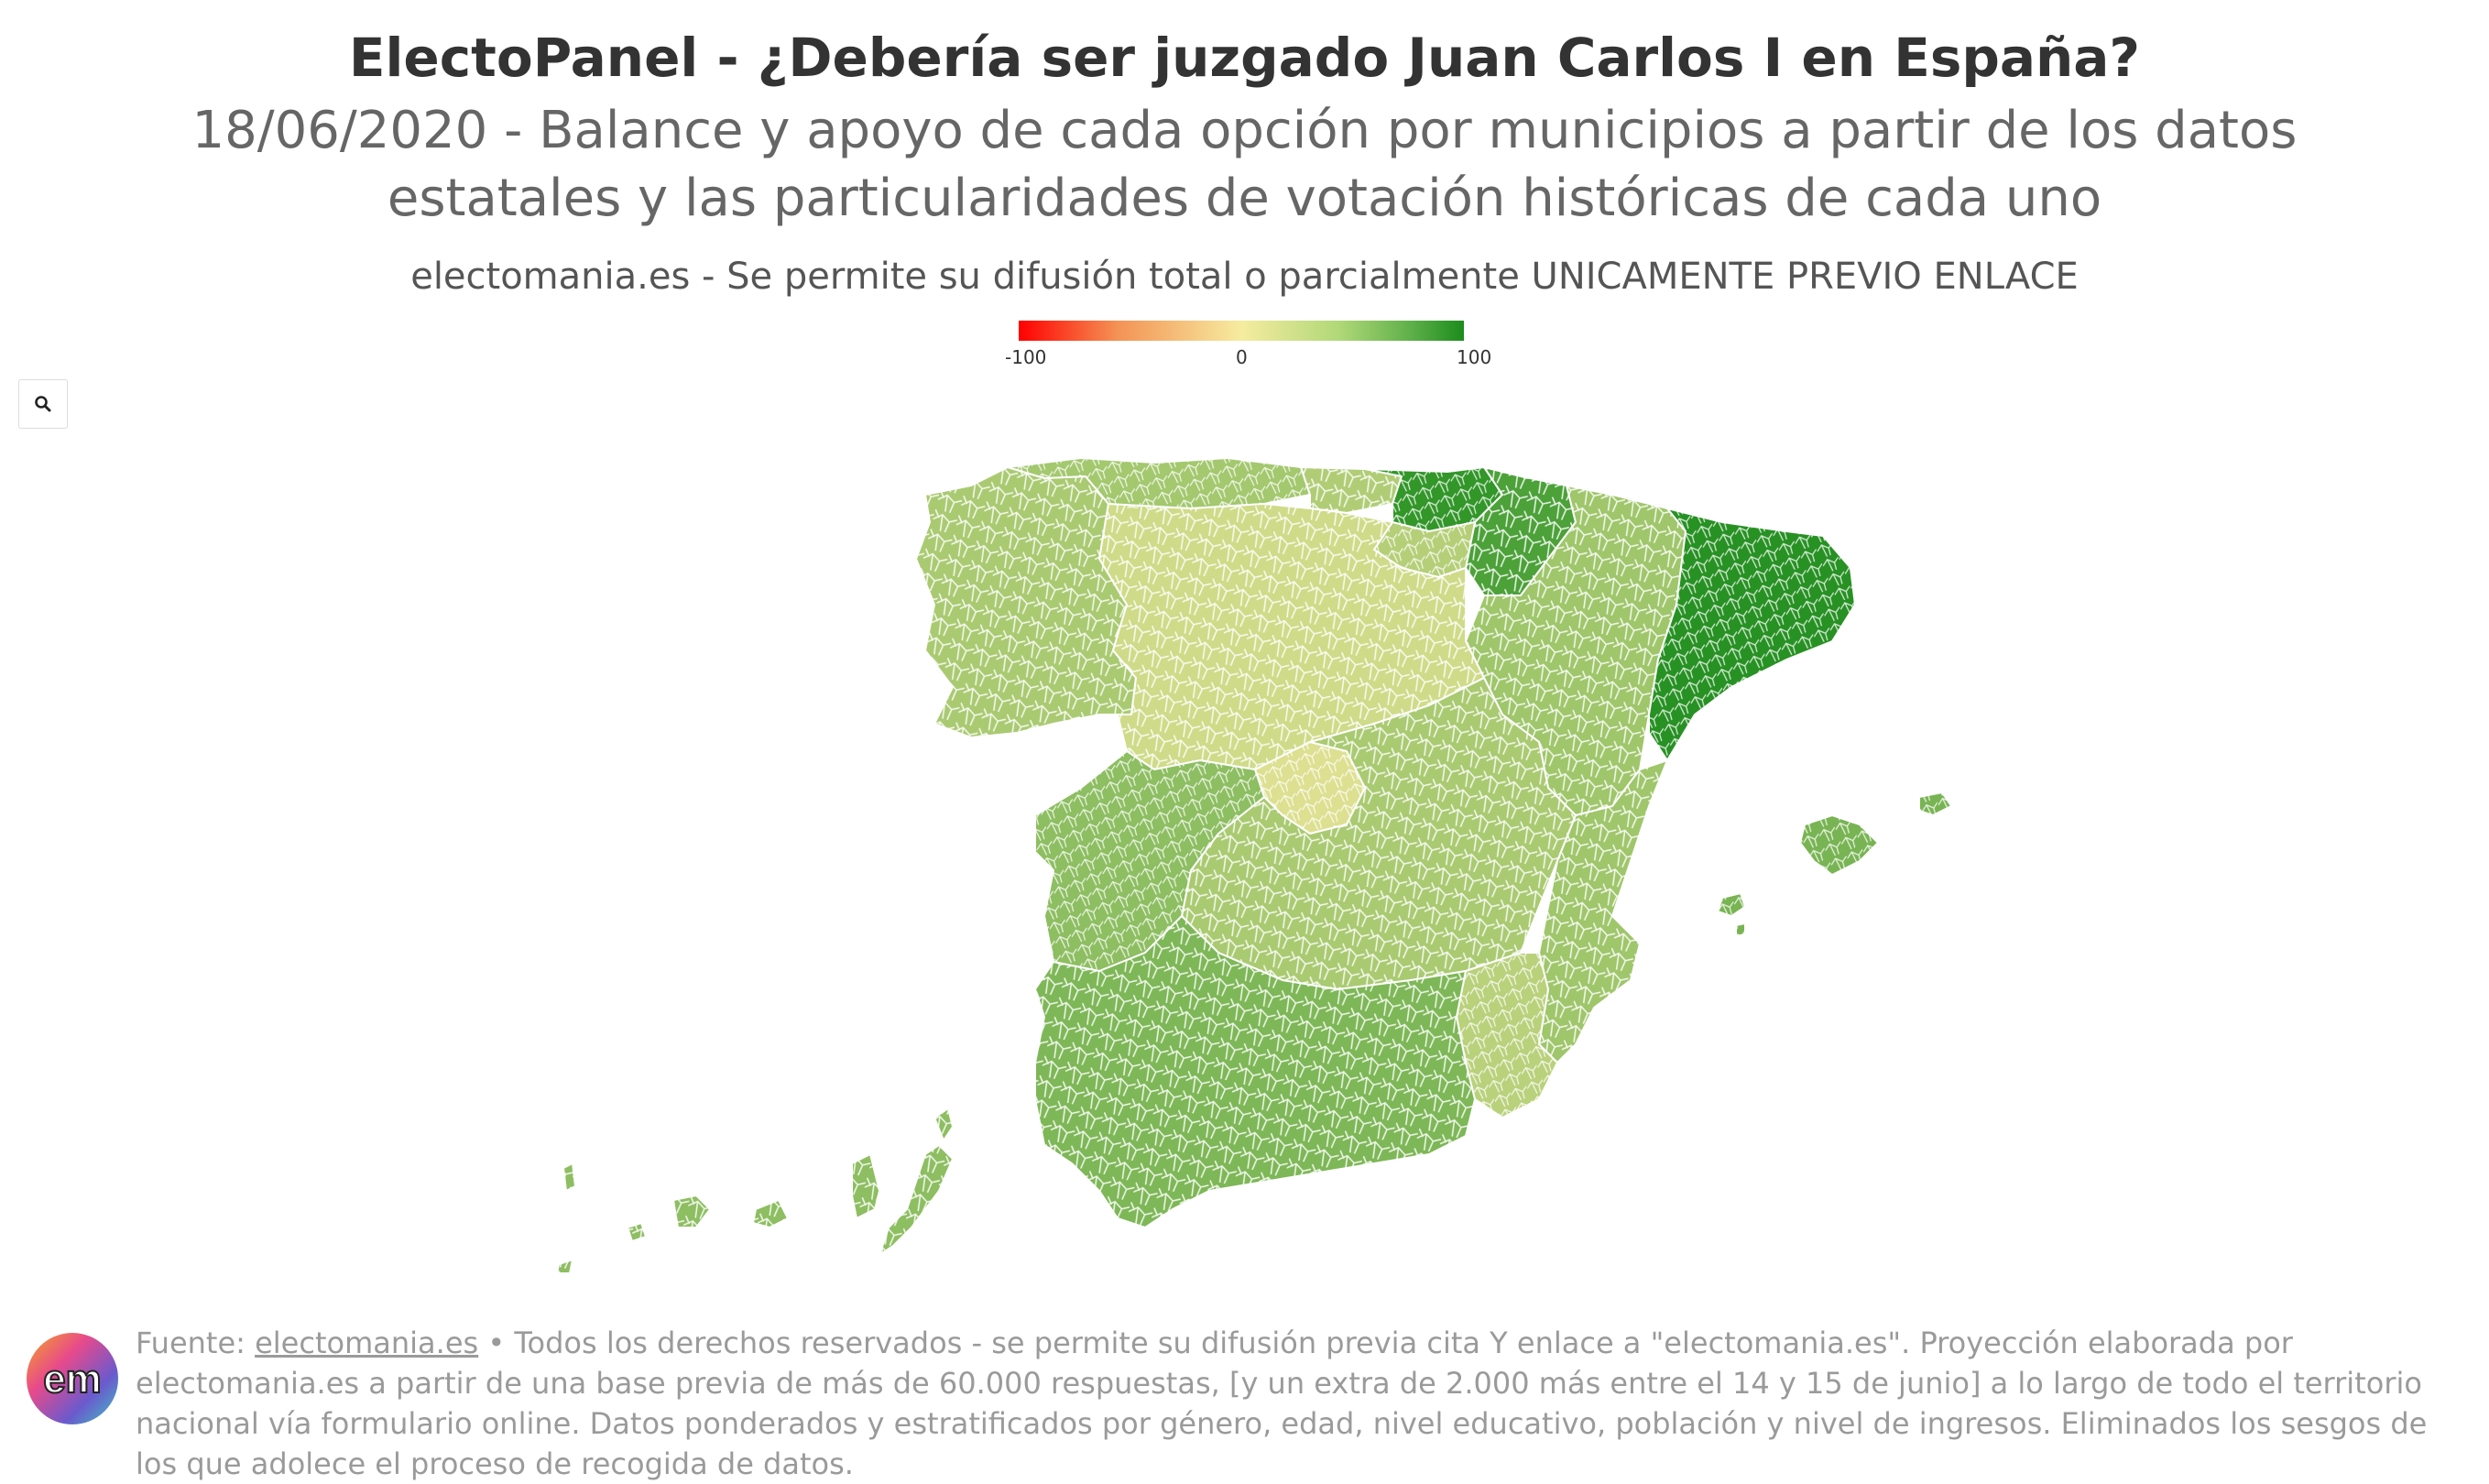  I want to click on zoom-button, so click(43, 404).